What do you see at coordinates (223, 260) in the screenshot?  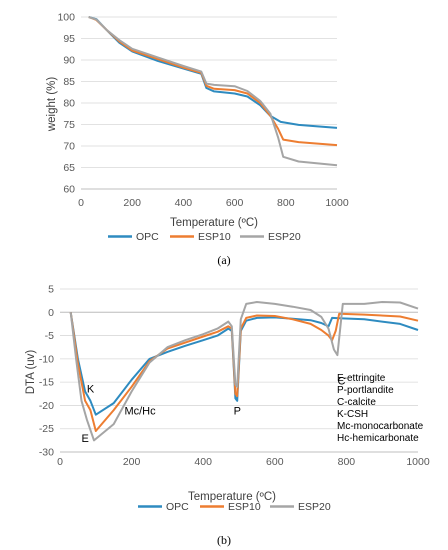 I see `panel-label: (a)` at bounding box center [223, 260].